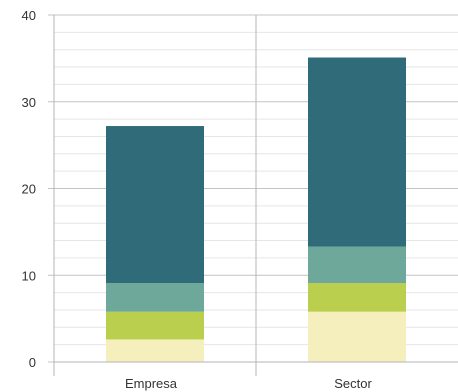 The width and height of the screenshot is (458, 392). Describe the element at coordinates (32, 362) in the screenshot. I see `y-tick-label: 0` at that location.